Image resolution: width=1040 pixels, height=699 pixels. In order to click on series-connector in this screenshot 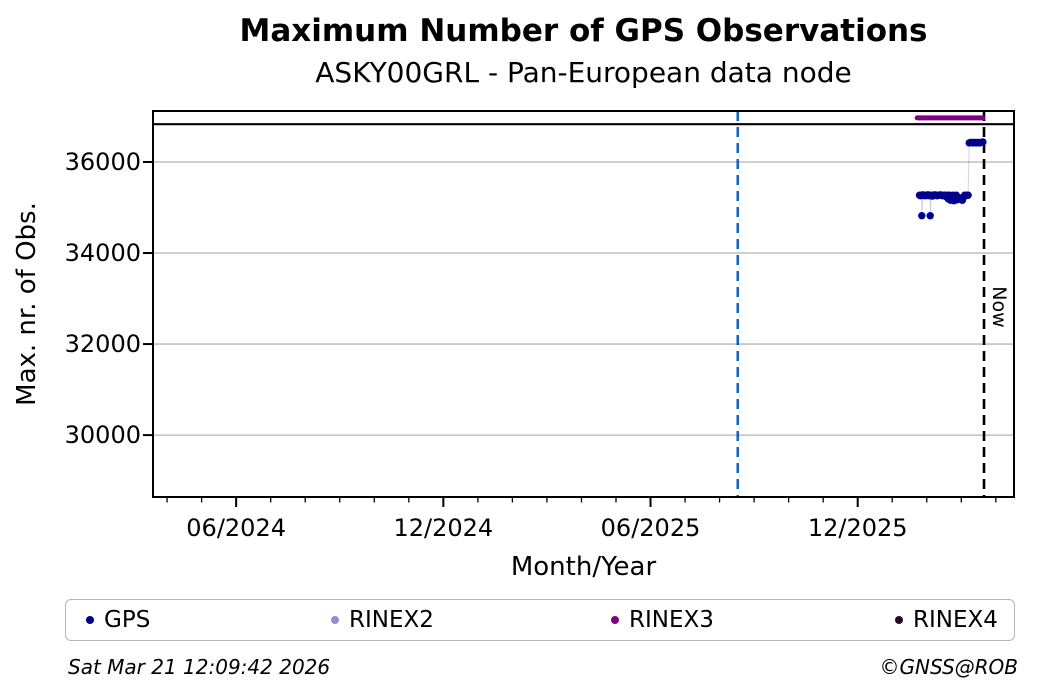, I will do `click(951, 178)`.